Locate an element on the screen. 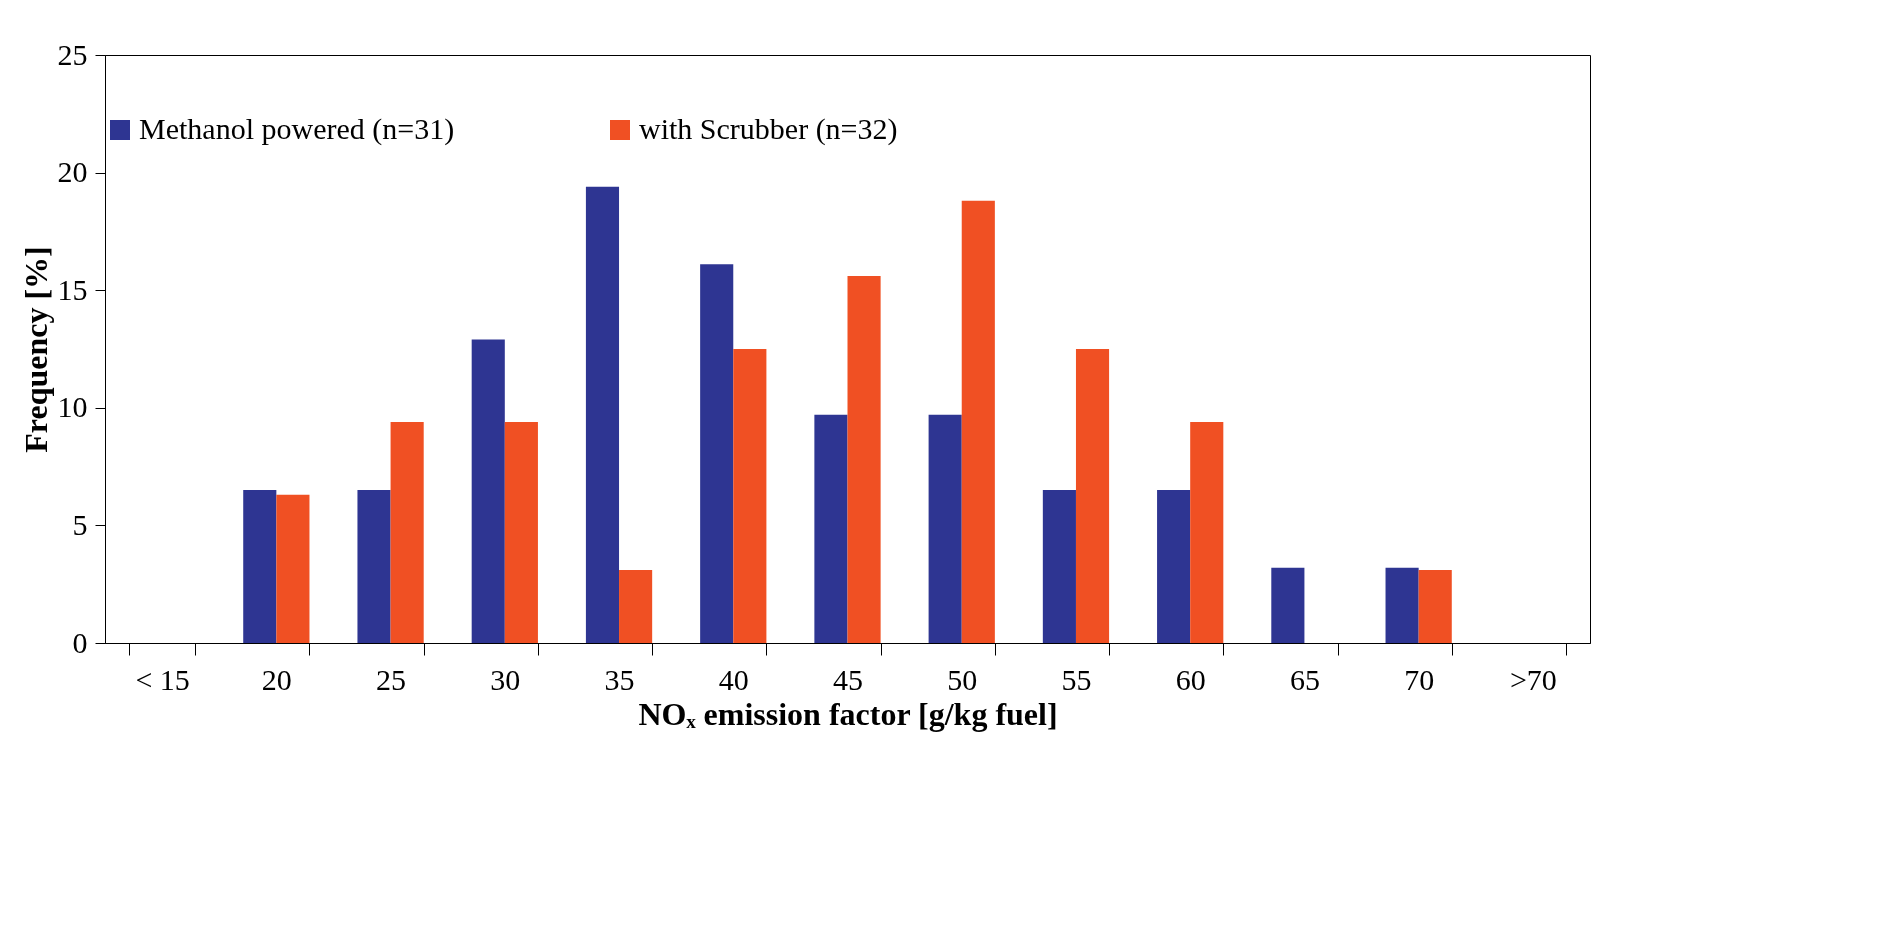  y-tick-label: 10 is located at coordinates (72, 407).